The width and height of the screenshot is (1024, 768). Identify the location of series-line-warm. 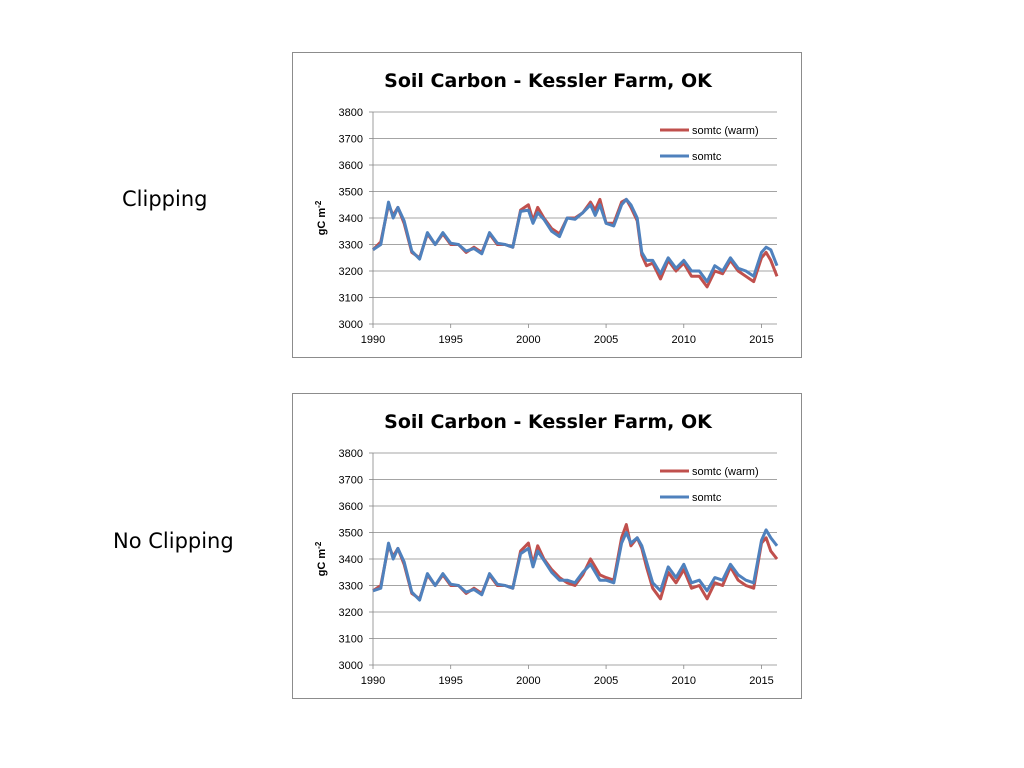
(575, 562).